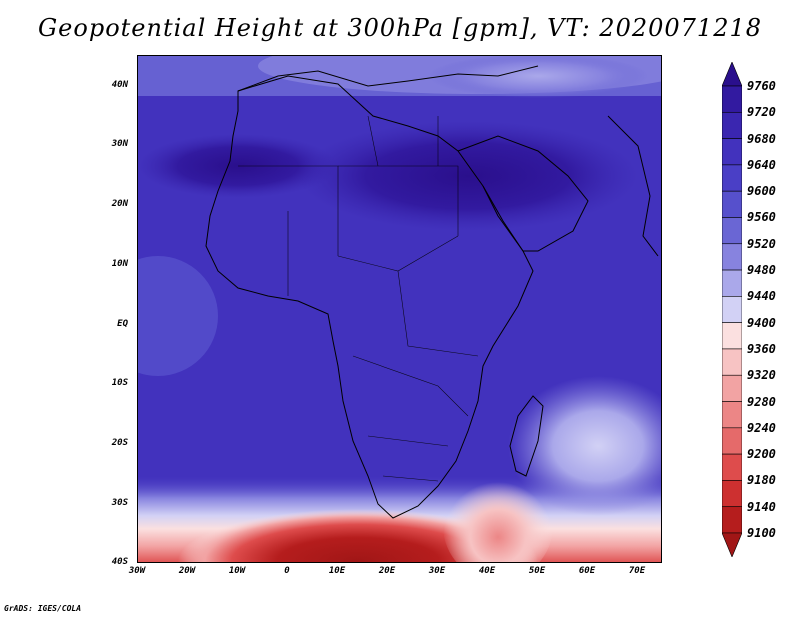 This screenshot has height=618, width=800. Describe the element at coordinates (119, 144) in the screenshot. I see `lat-label-30n: 30N` at that location.